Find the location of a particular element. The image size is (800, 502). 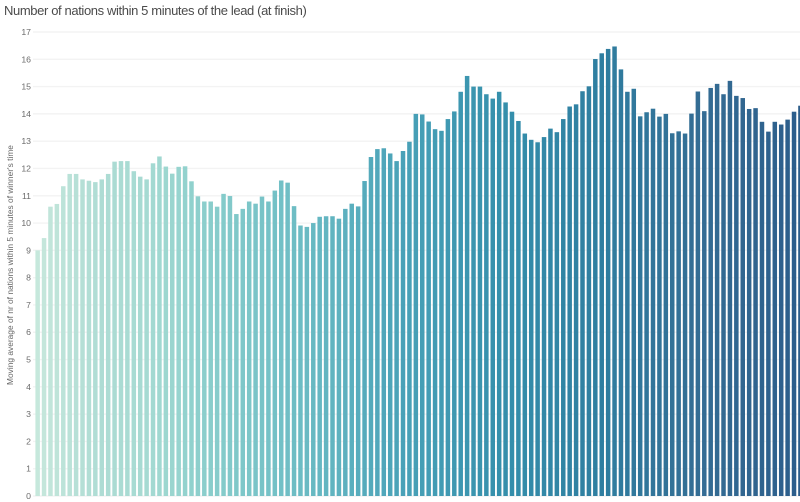

svg-text: 15 is located at coordinates (26, 87).